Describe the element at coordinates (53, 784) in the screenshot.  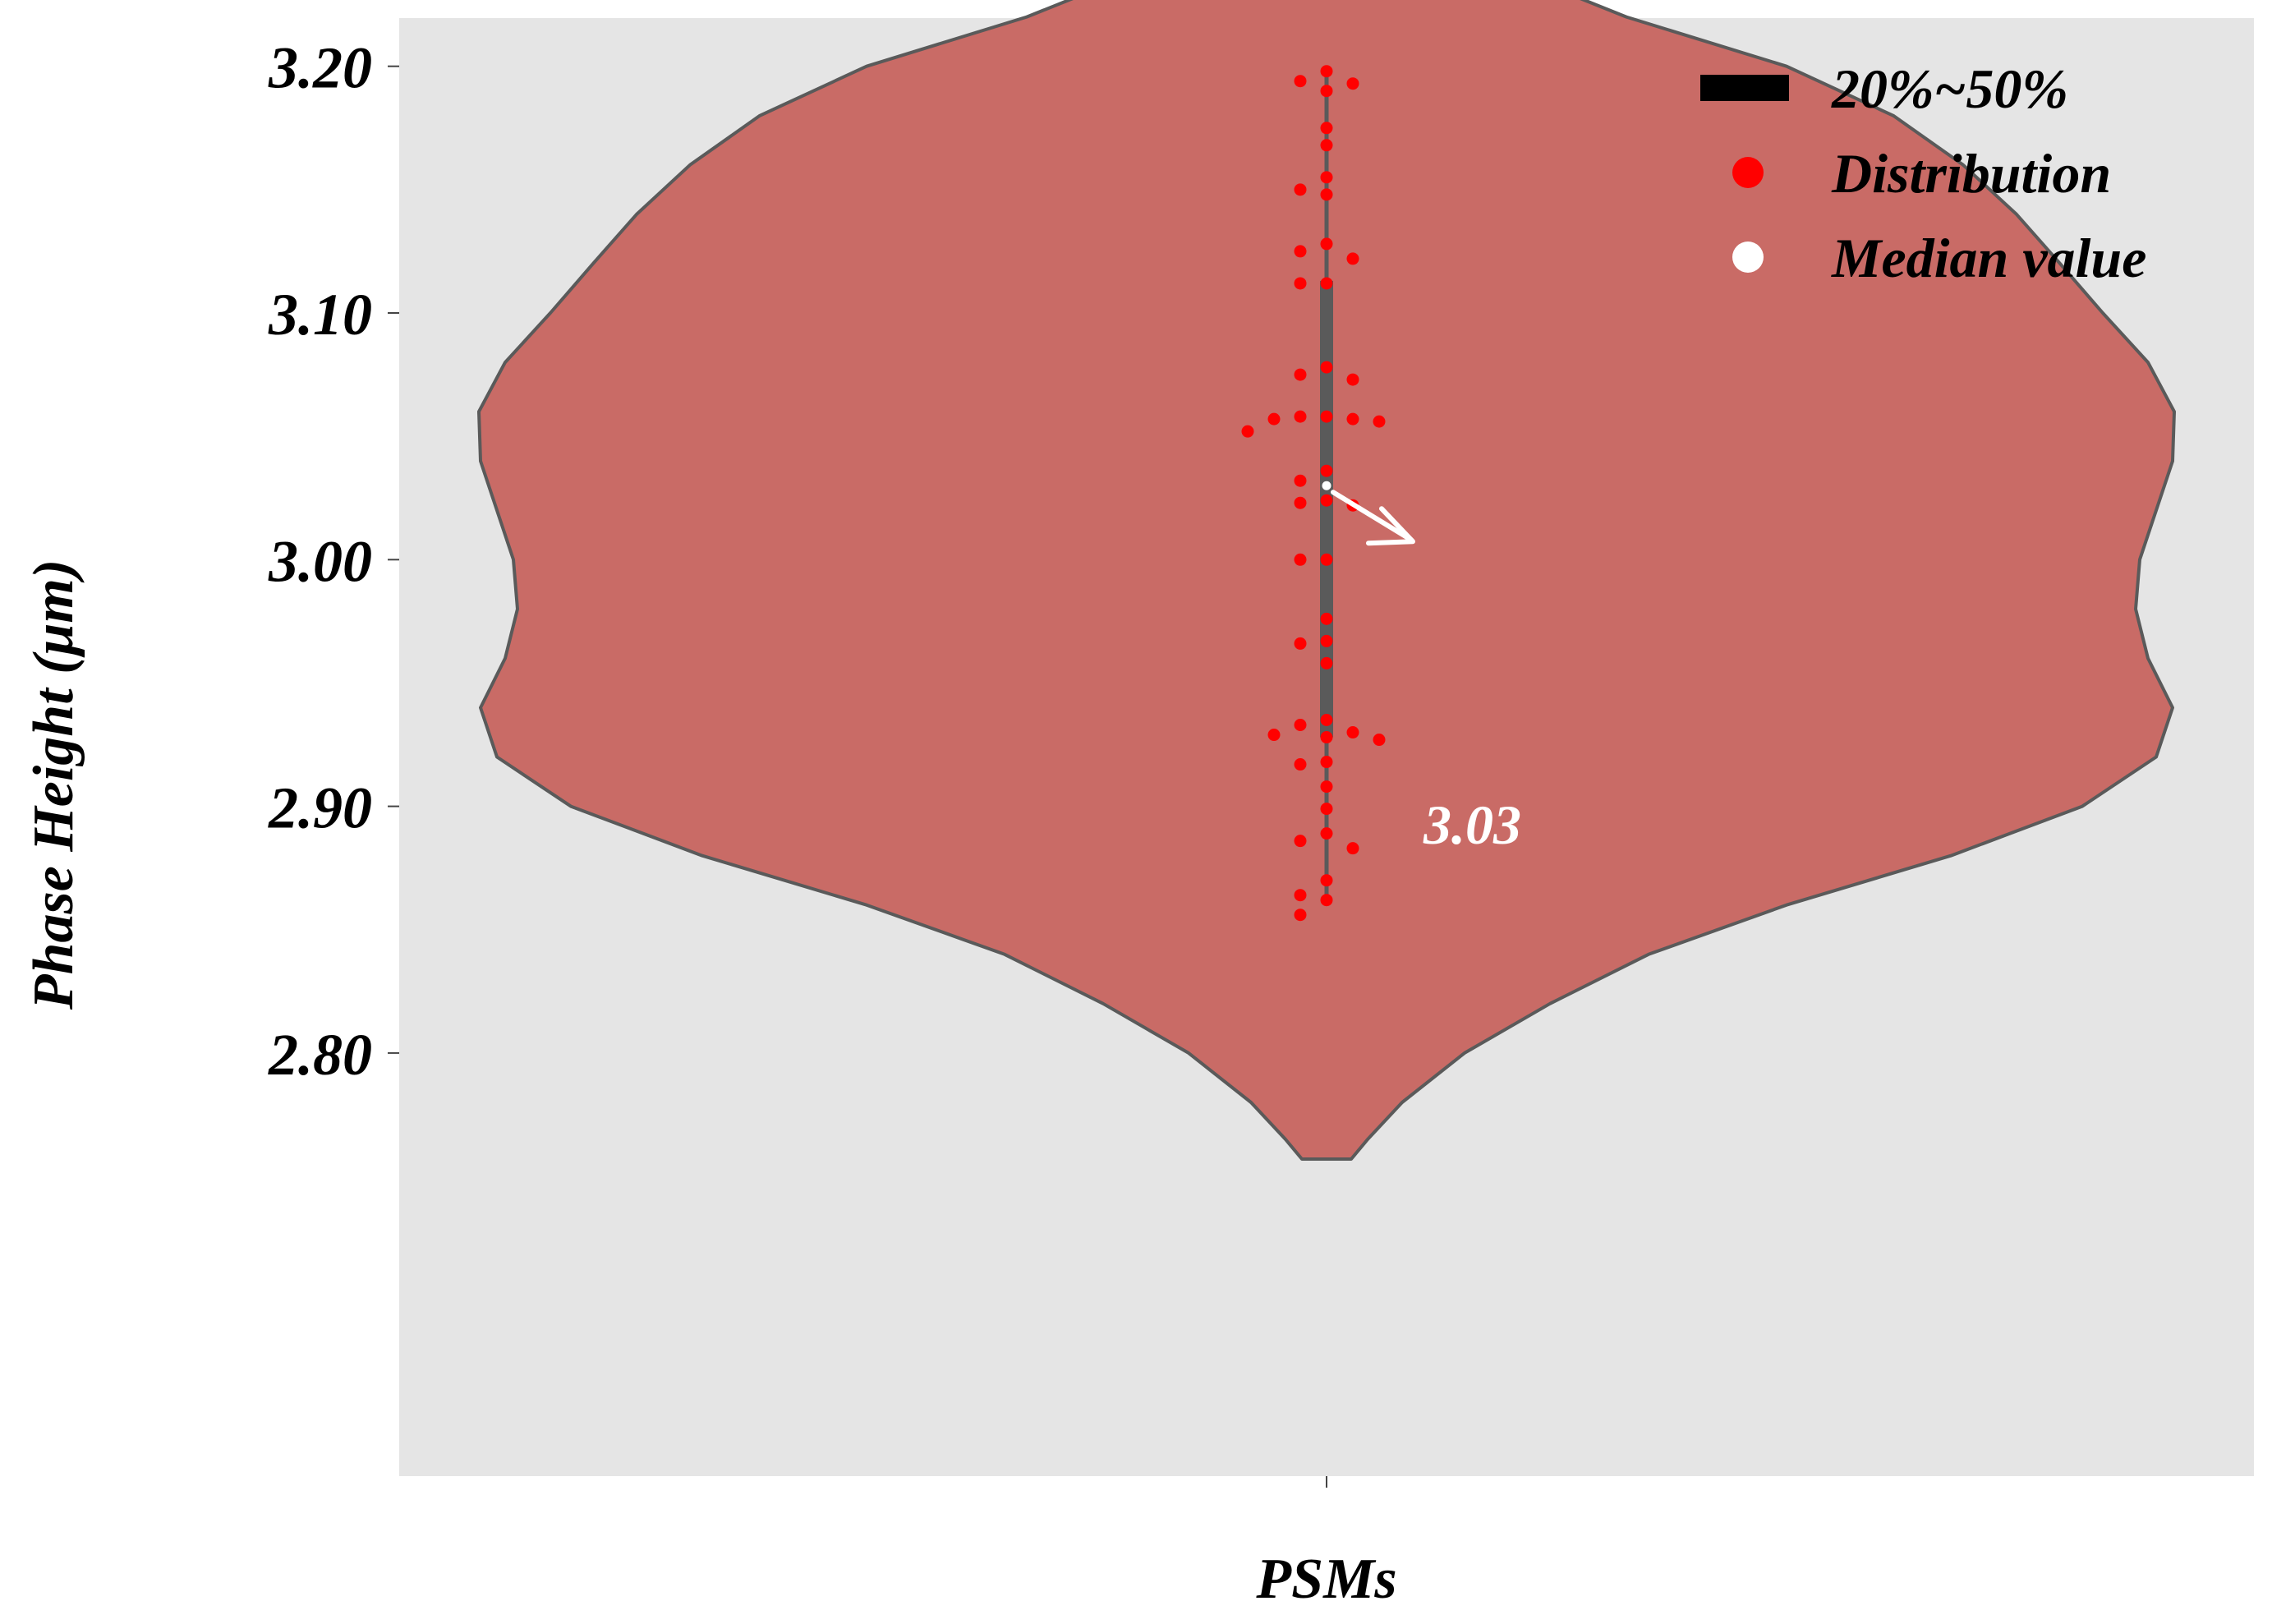
I see `y-axis-label: Phase Height (μm)` at that location.